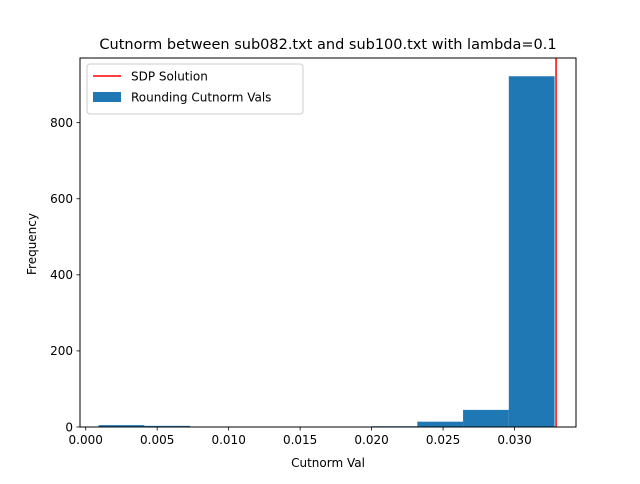 The height and width of the screenshot is (484, 640). What do you see at coordinates (228, 440) in the screenshot?
I see `x-tick-label: 0.010` at bounding box center [228, 440].